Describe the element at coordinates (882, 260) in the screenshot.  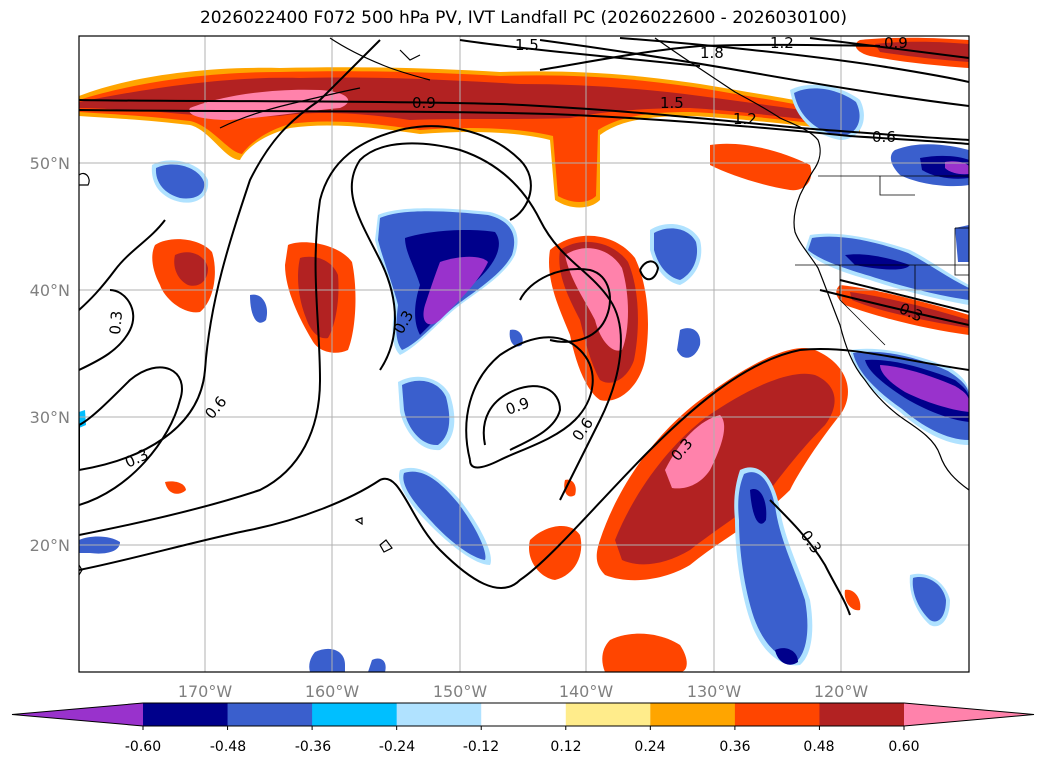
I see `state-borders` at that location.